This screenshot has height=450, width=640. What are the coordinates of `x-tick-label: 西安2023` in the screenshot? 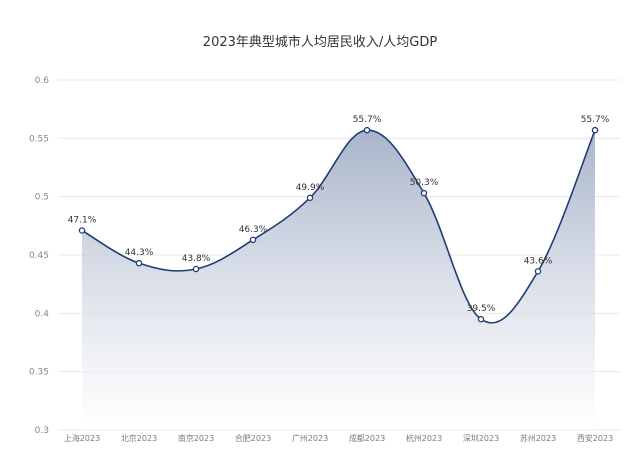 It's located at (595, 438).